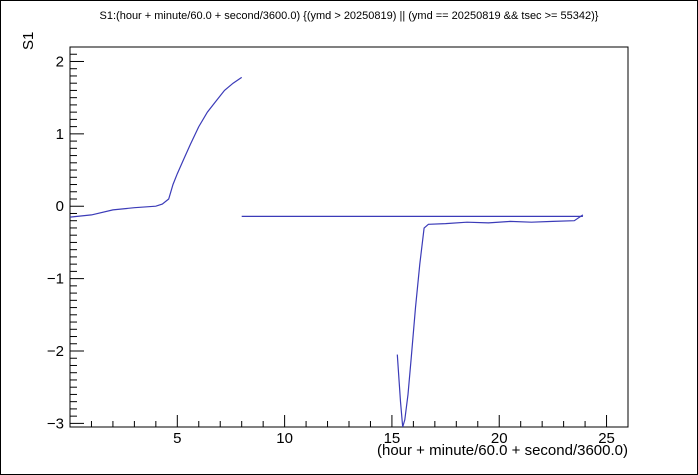 This screenshot has width=698, height=475. I want to click on x-tick-label: 10, so click(284, 438).